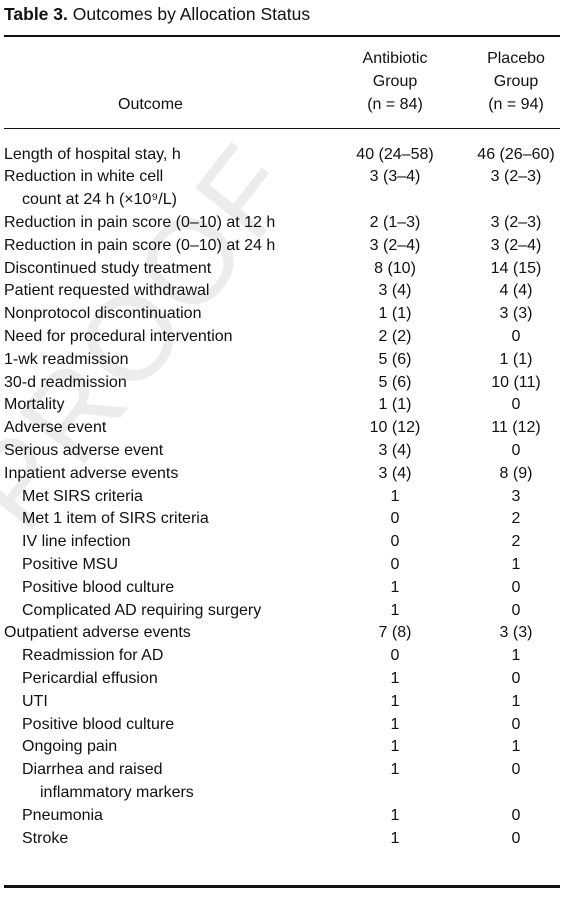  I want to click on row-label: Serious adverse event, so click(84, 450).